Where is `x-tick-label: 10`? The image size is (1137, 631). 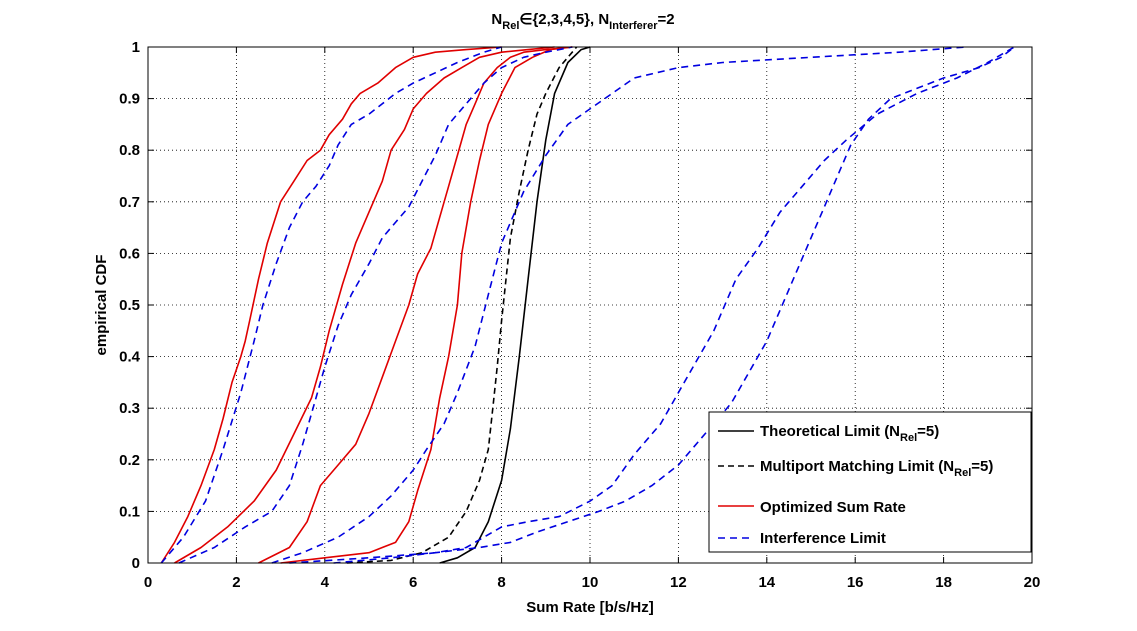 x-tick-label: 10 is located at coordinates (590, 582).